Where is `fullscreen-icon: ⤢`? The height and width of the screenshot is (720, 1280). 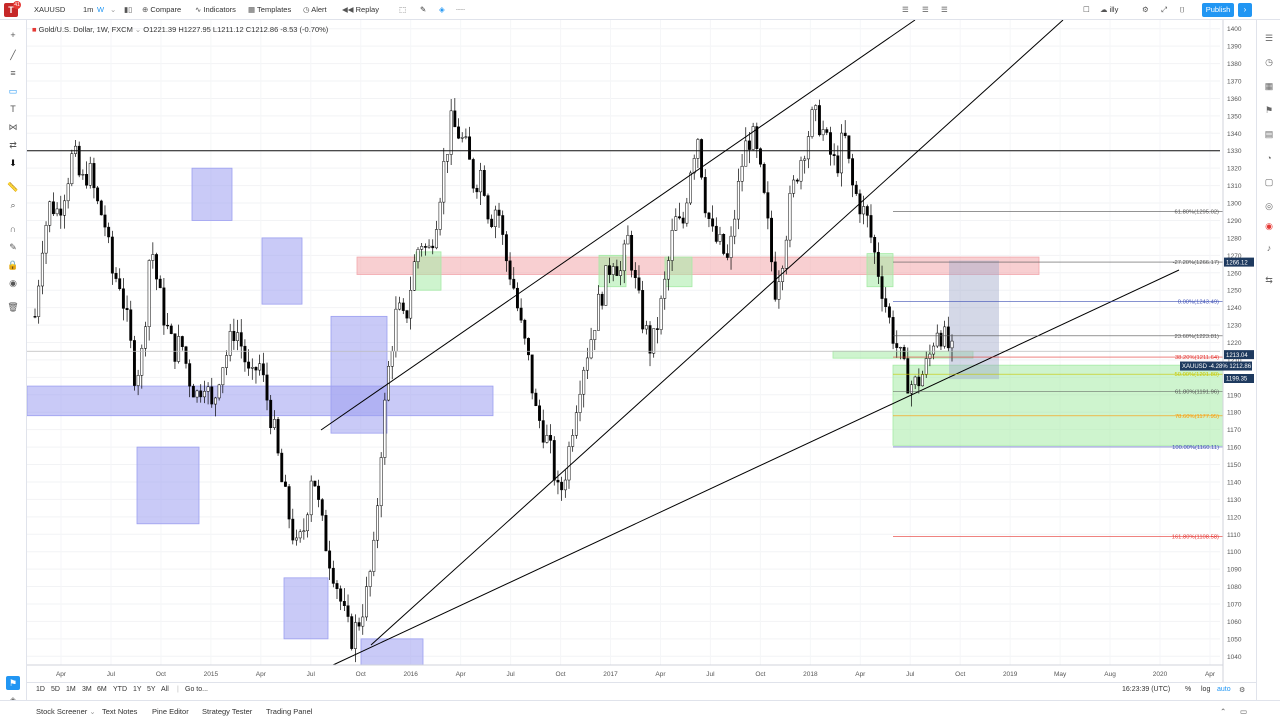
fullscreen-icon: ⤢ is located at coordinates (1164, 9).